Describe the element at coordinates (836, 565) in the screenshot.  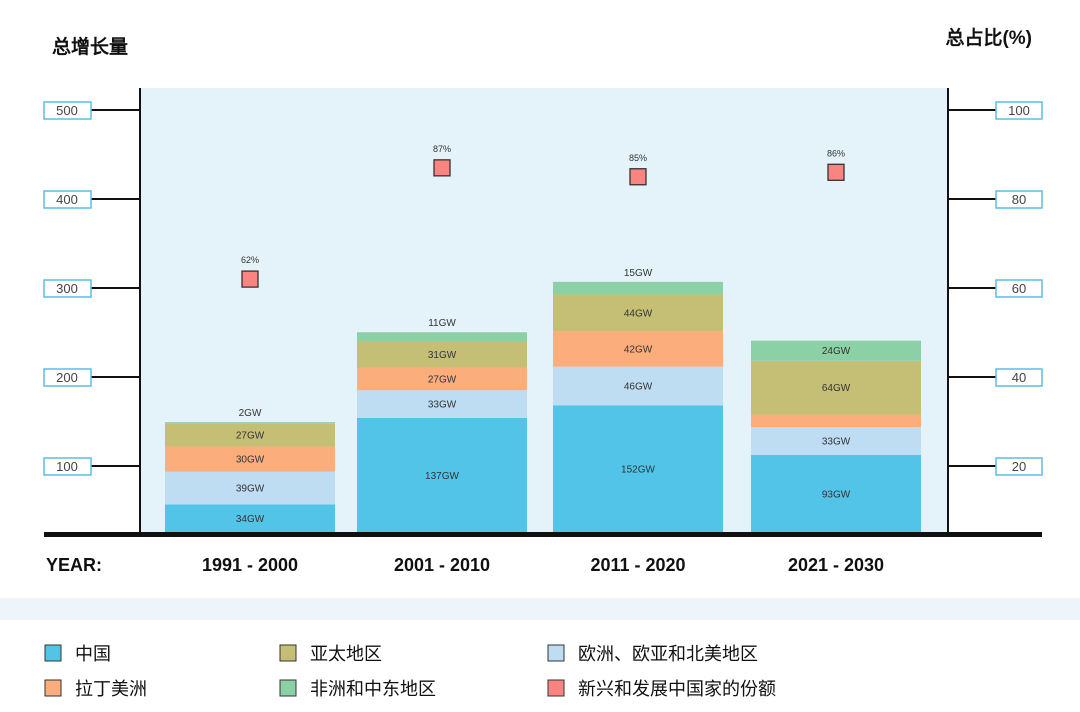
I see `x-category-label: 2021 - 2030` at that location.